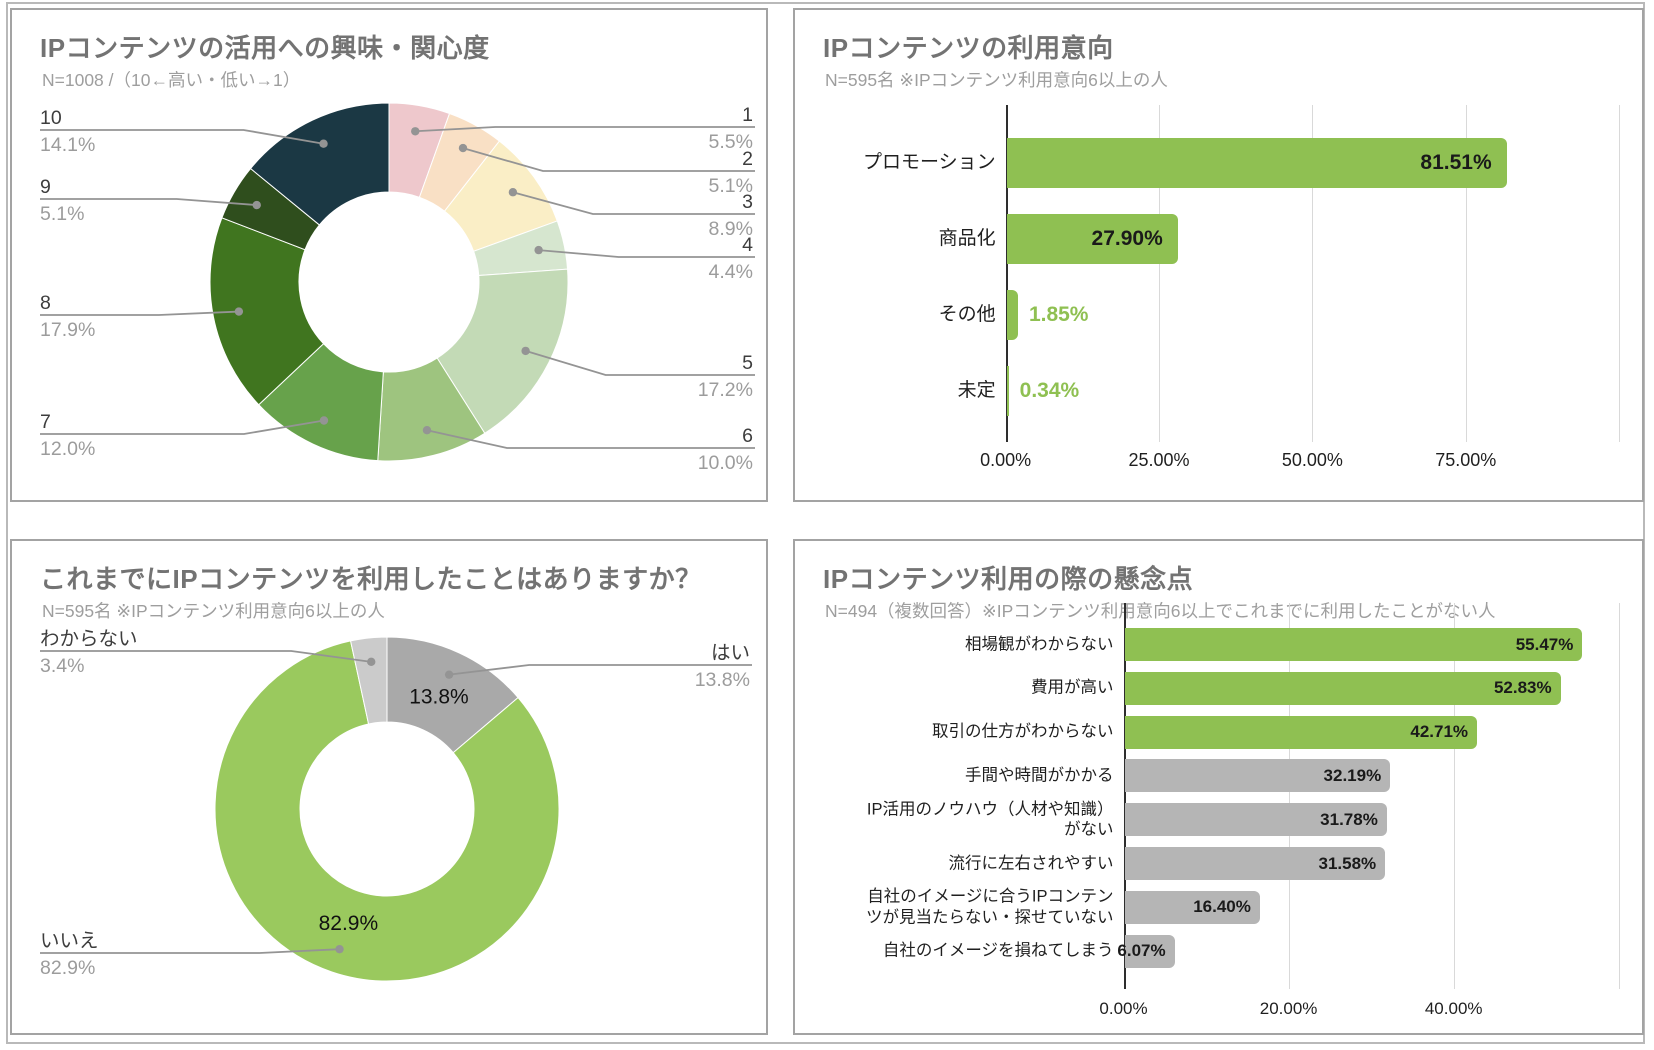  Describe the element at coordinates (62, 214) in the screenshot. I see `segment-pct-label: 5.1%` at that location.